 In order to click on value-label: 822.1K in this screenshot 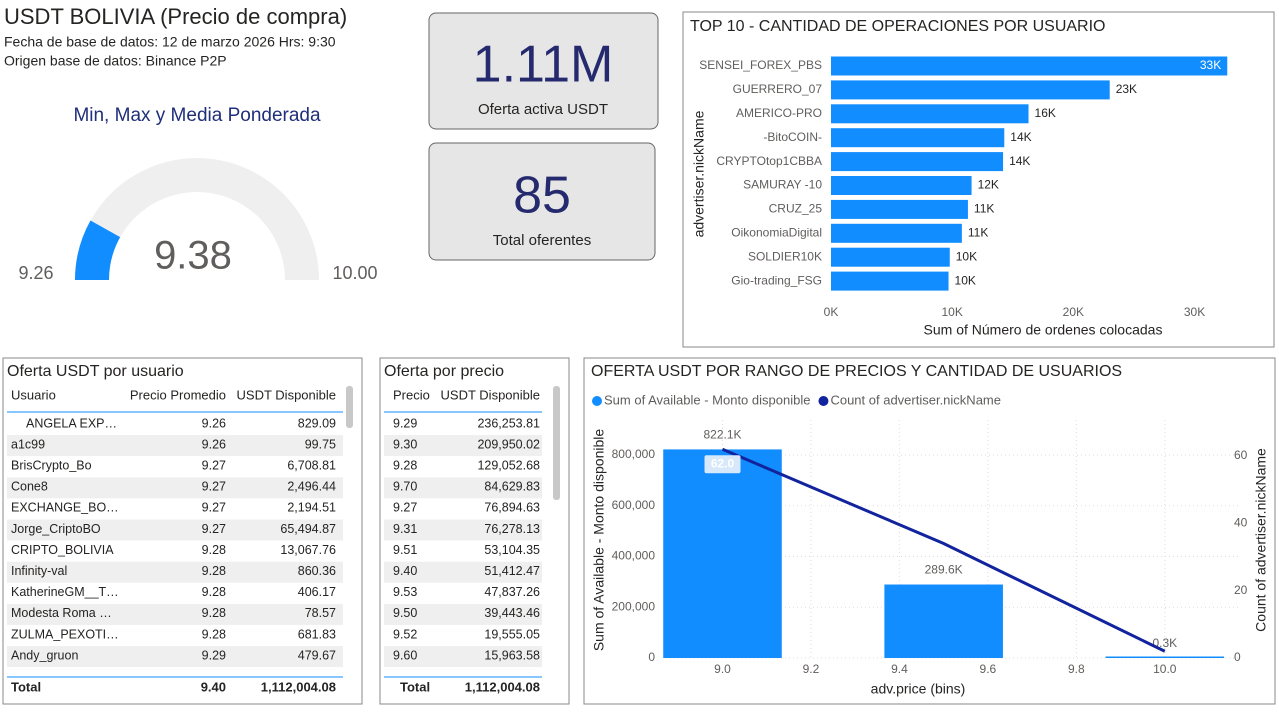, I will do `click(722, 435)`.